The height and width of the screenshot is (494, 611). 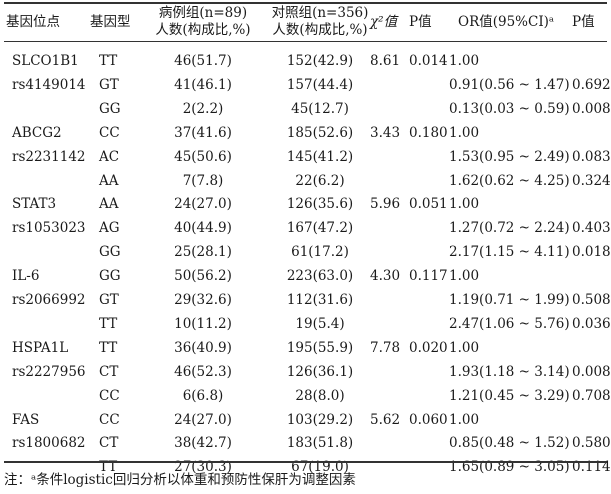 I want to click on gene-snp: rs2066992, so click(x=49, y=300).